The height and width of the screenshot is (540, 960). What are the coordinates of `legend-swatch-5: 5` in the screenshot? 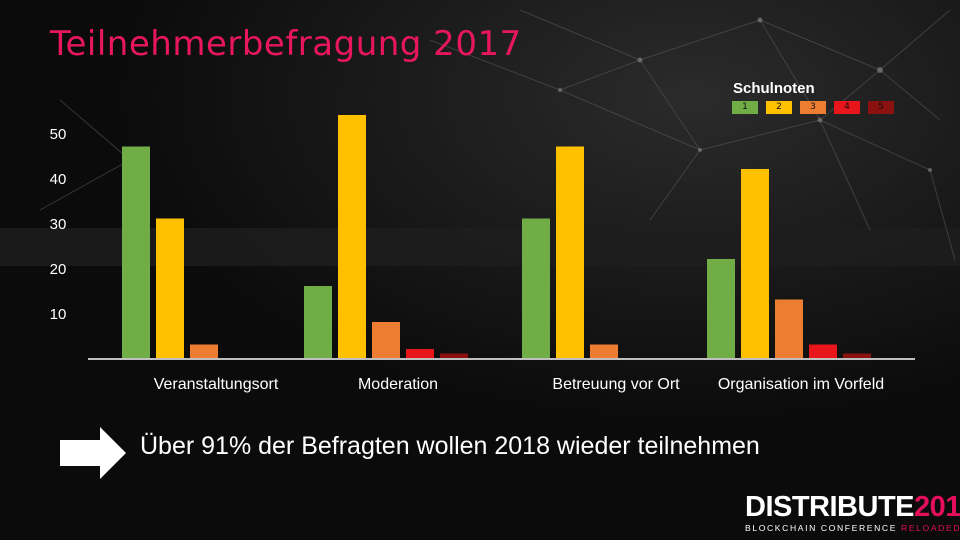 It's located at (881, 107).